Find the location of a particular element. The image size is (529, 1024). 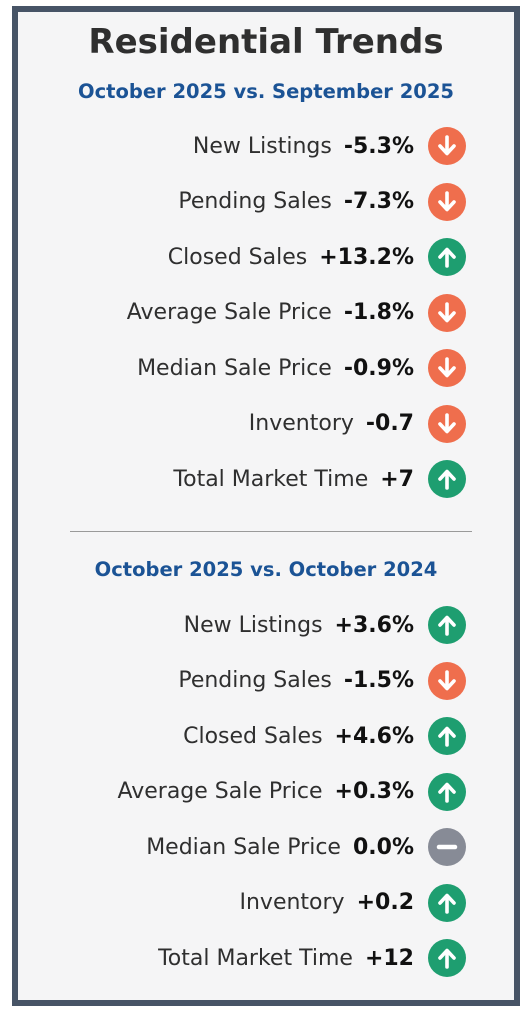

metric-value: +0.2 is located at coordinates (385, 902).